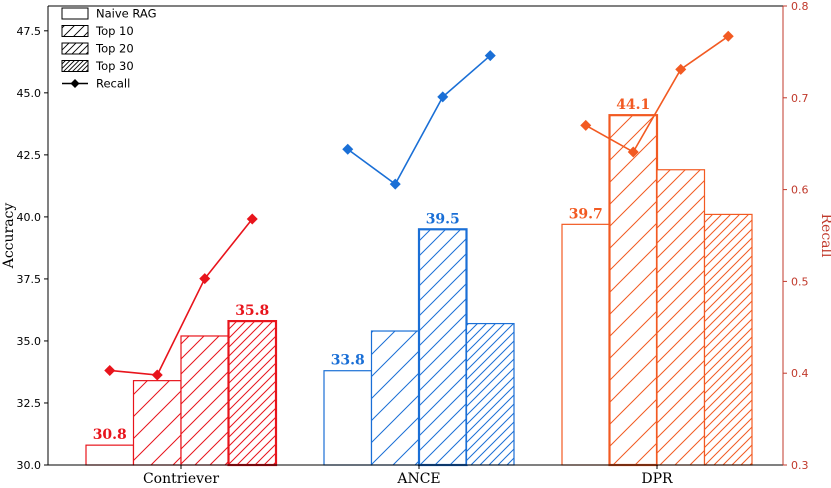 The image size is (831, 488). What do you see at coordinates (824, 236) in the screenshot?
I see `y-axis-right-title: Recall` at bounding box center [824, 236].